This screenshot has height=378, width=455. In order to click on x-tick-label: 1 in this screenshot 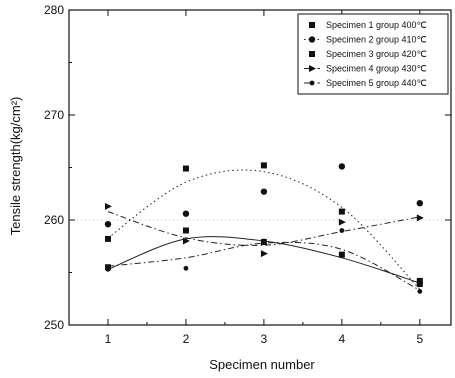, I will do `click(108, 339)`.